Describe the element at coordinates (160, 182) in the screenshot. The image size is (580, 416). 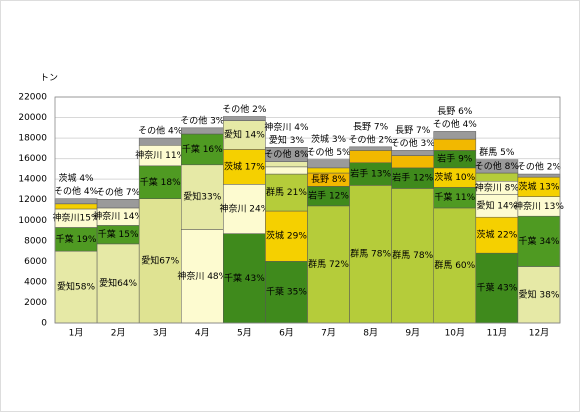
I see `segment-label: 千葉 18%` at that location.